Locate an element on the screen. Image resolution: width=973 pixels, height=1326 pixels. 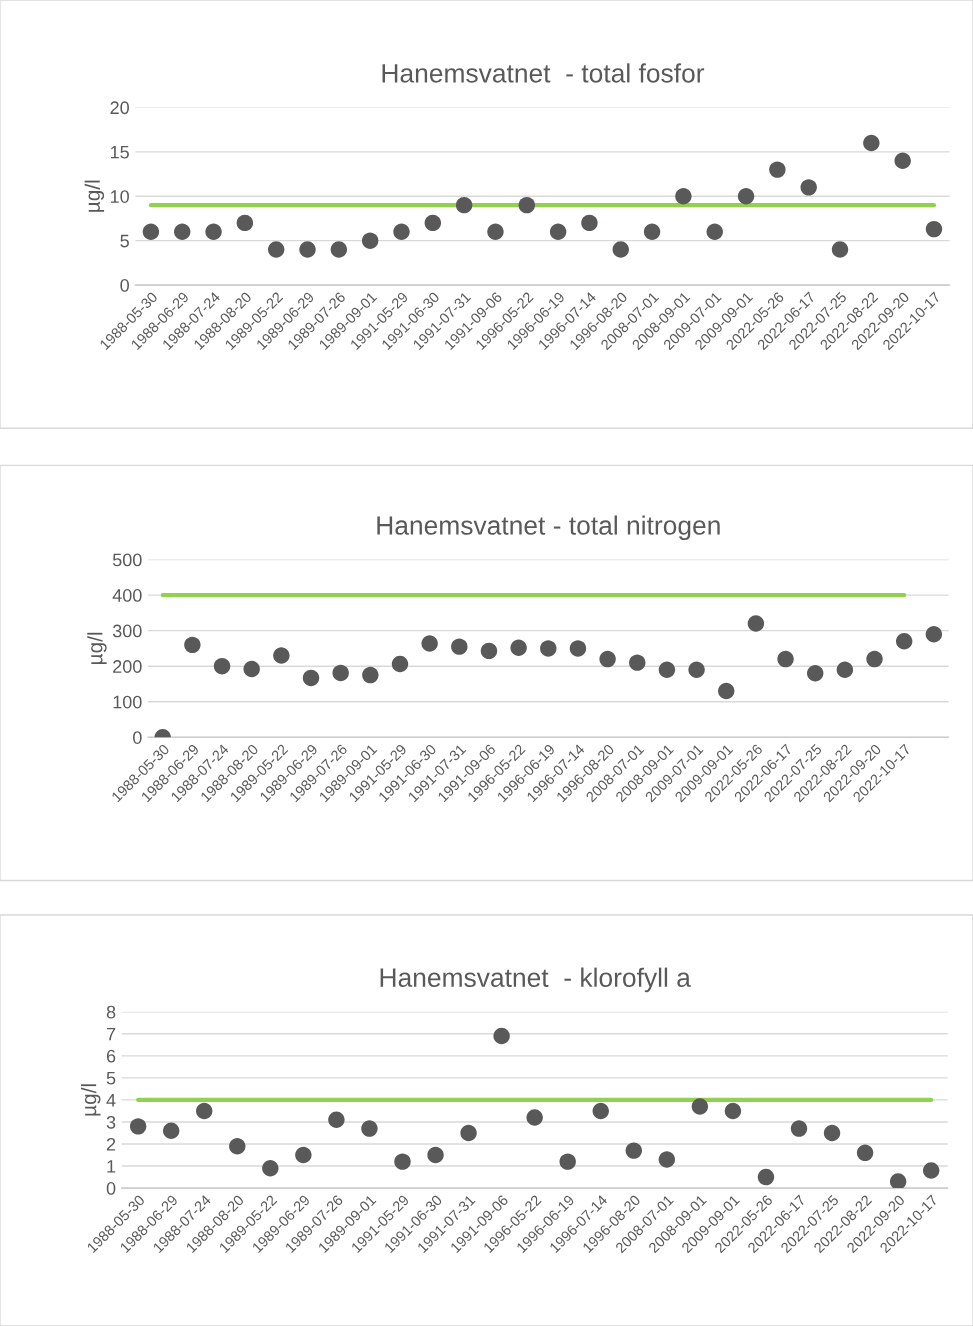
y-tick-label: 400 is located at coordinates (127, 595).